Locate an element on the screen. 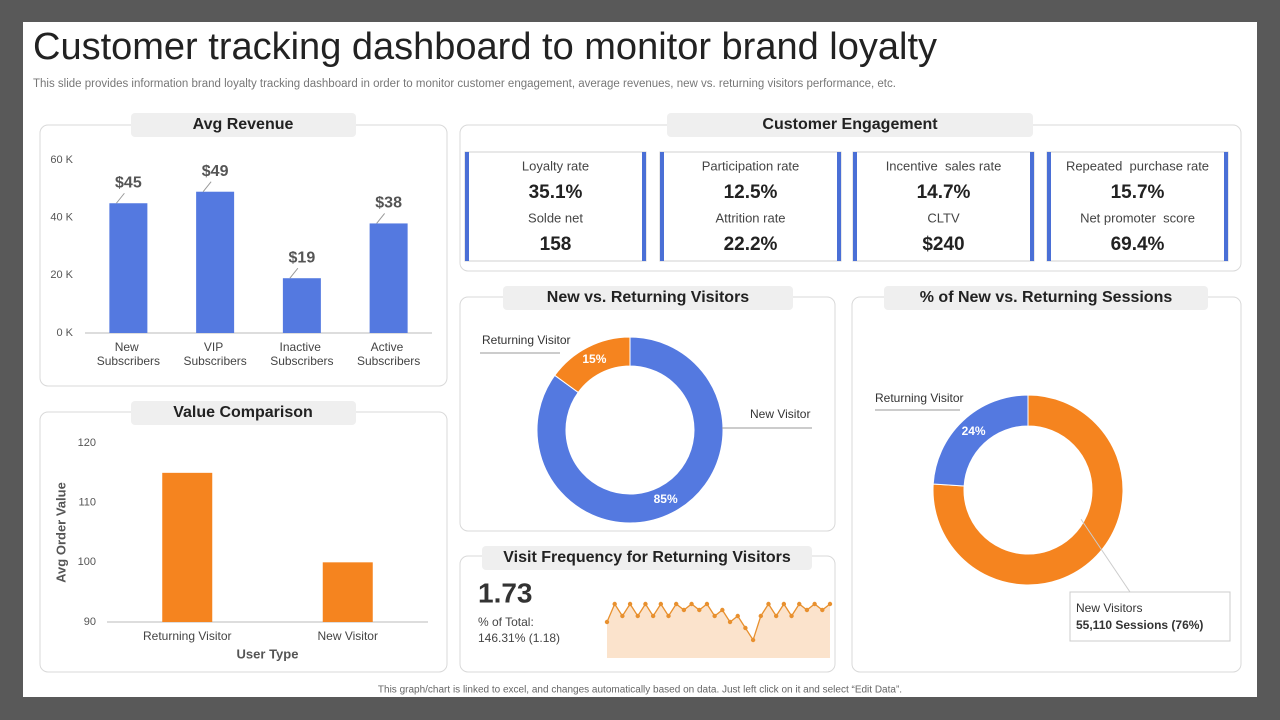 Image resolution: width=1280 pixels, height=720 pixels. y-axis-title: Avg Order Value is located at coordinates (60, 532).